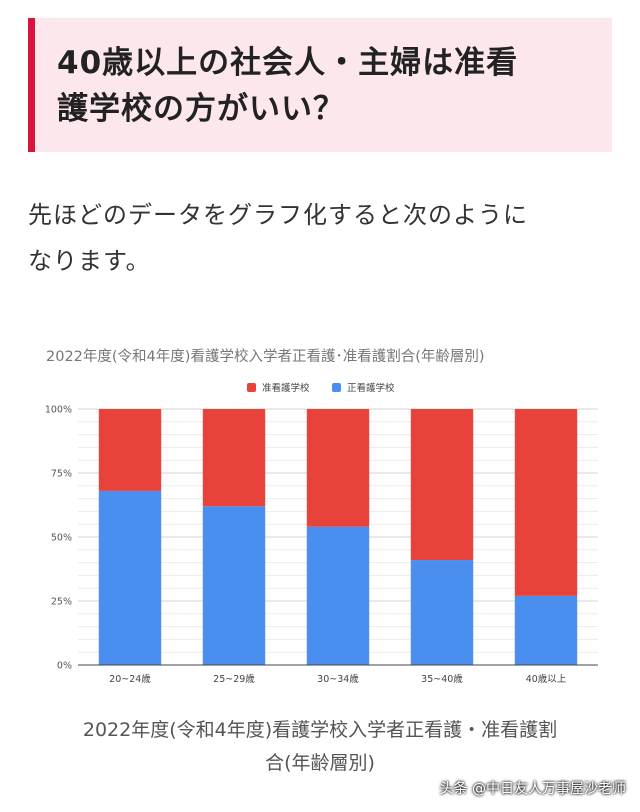 This screenshot has height=812, width=640. Describe the element at coordinates (130, 679) in the screenshot. I see `x-tick-label: 20~24歳` at that location.